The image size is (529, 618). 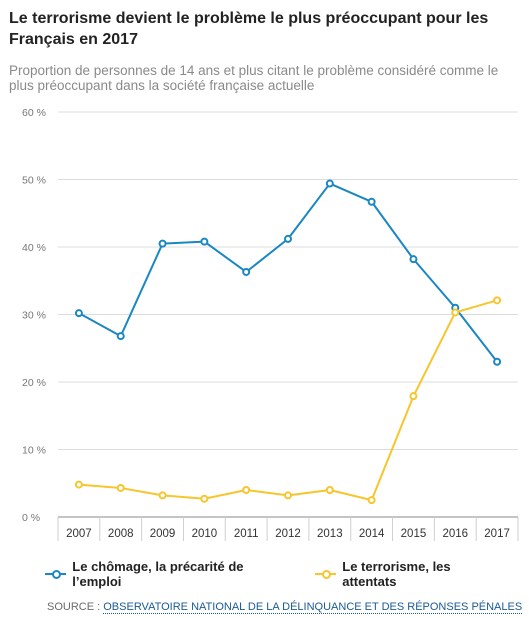 What do you see at coordinates (330, 534) in the screenshot?
I see `x-tick-label: 2013` at bounding box center [330, 534].